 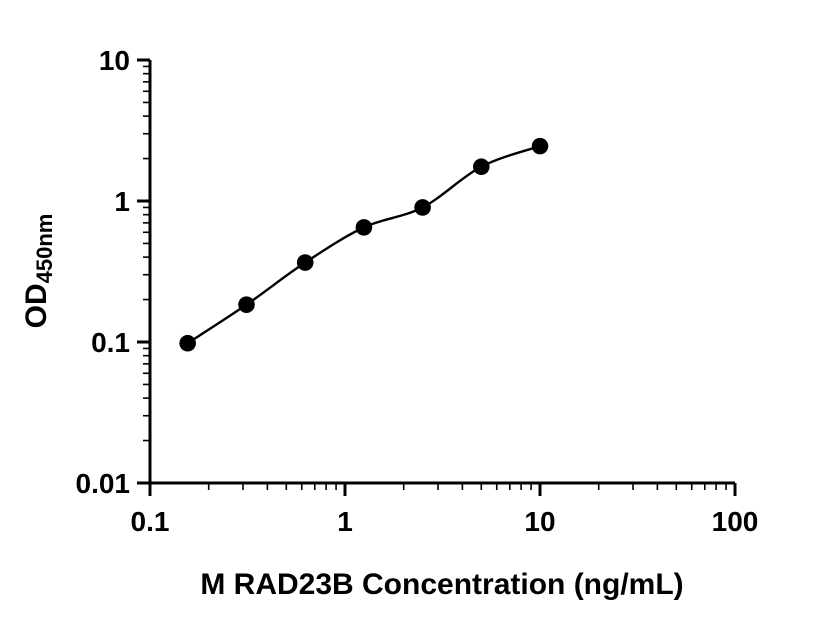 What do you see at coordinates (122, 201) in the screenshot?
I see `y-tick-label: 1` at bounding box center [122, 201].